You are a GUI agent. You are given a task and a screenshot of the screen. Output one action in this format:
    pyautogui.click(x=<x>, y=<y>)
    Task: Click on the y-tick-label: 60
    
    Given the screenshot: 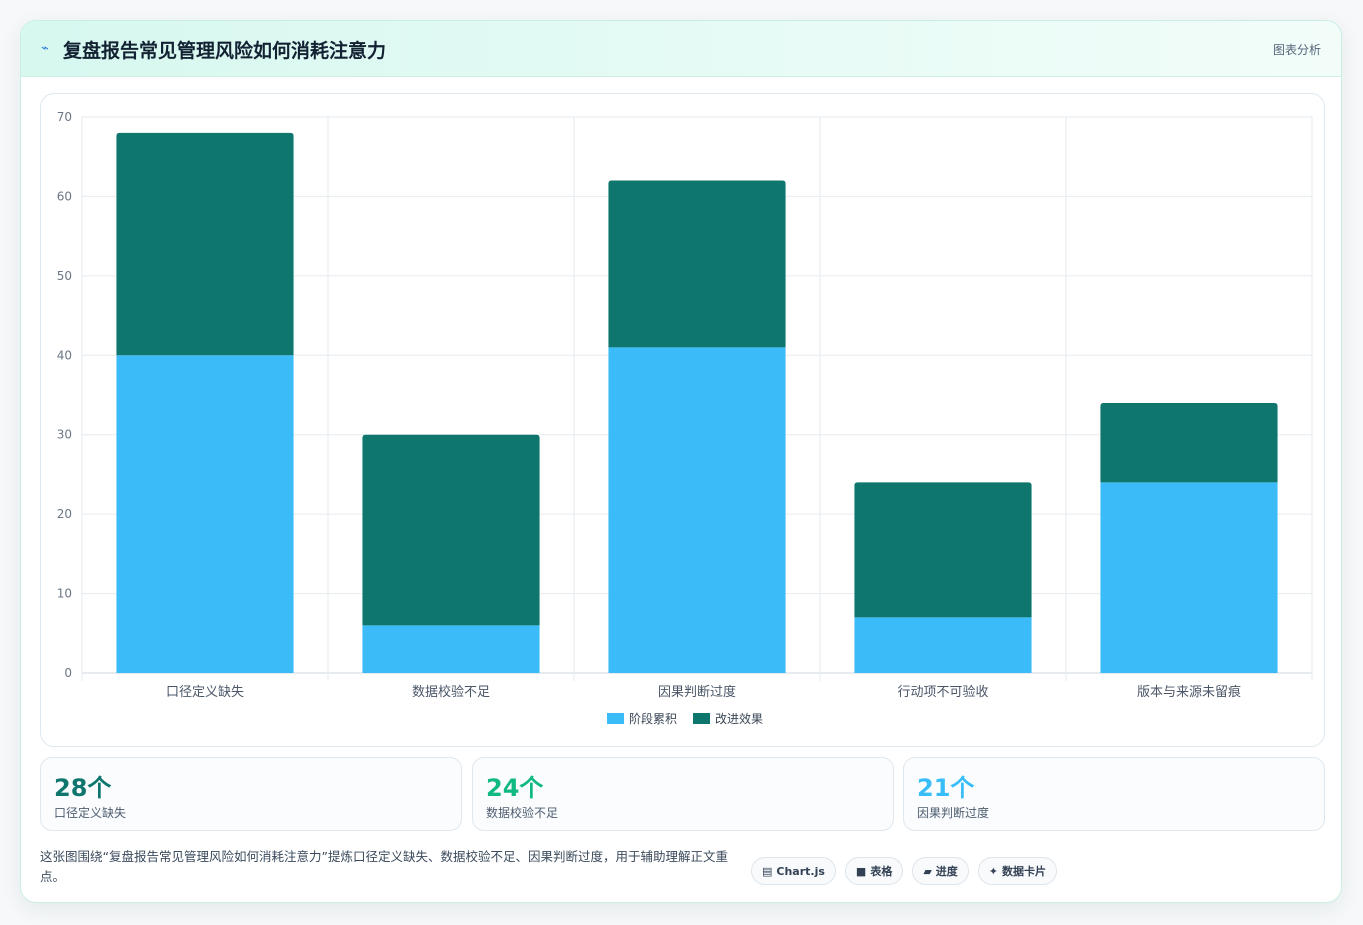 What is the action you would take?
    pyautogui.click(x=64, y=196)
    